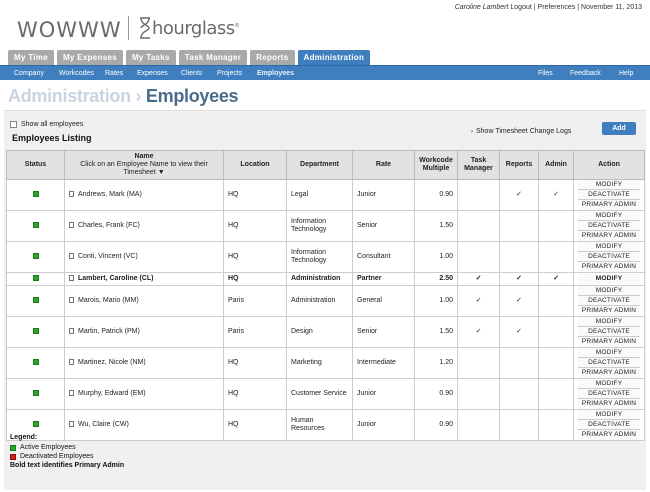  I want to click on employee-name-cell: Lambert, Caroline (CL), so click(144, 279).